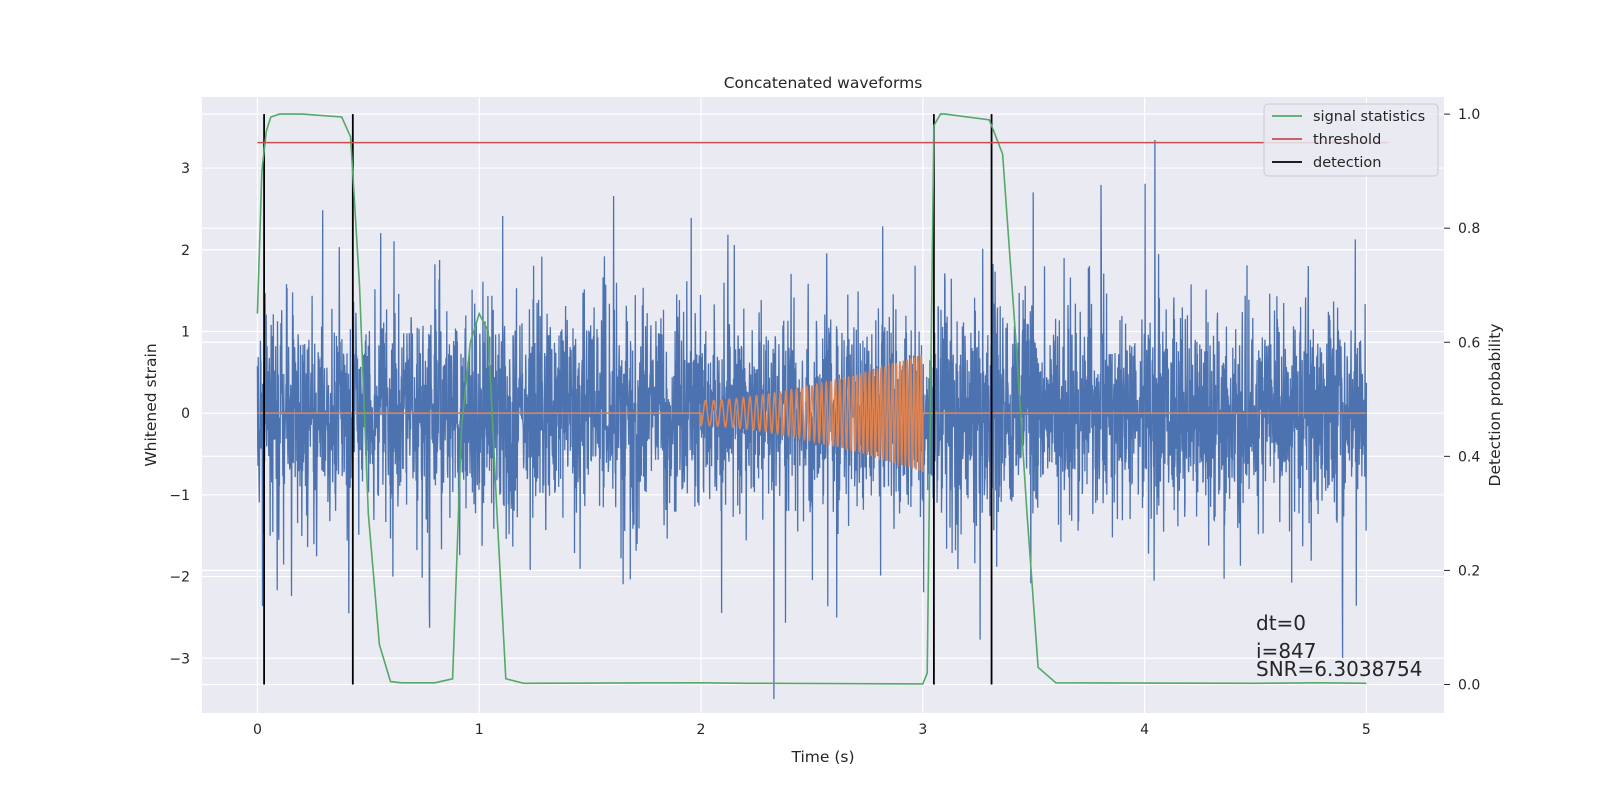 This screenshot has height=800, width=1600. Describe the element at coordinates (812, 730) in the screenshot. I see `x-axis-ticks: 0 1 2 3 4 5` at that location.